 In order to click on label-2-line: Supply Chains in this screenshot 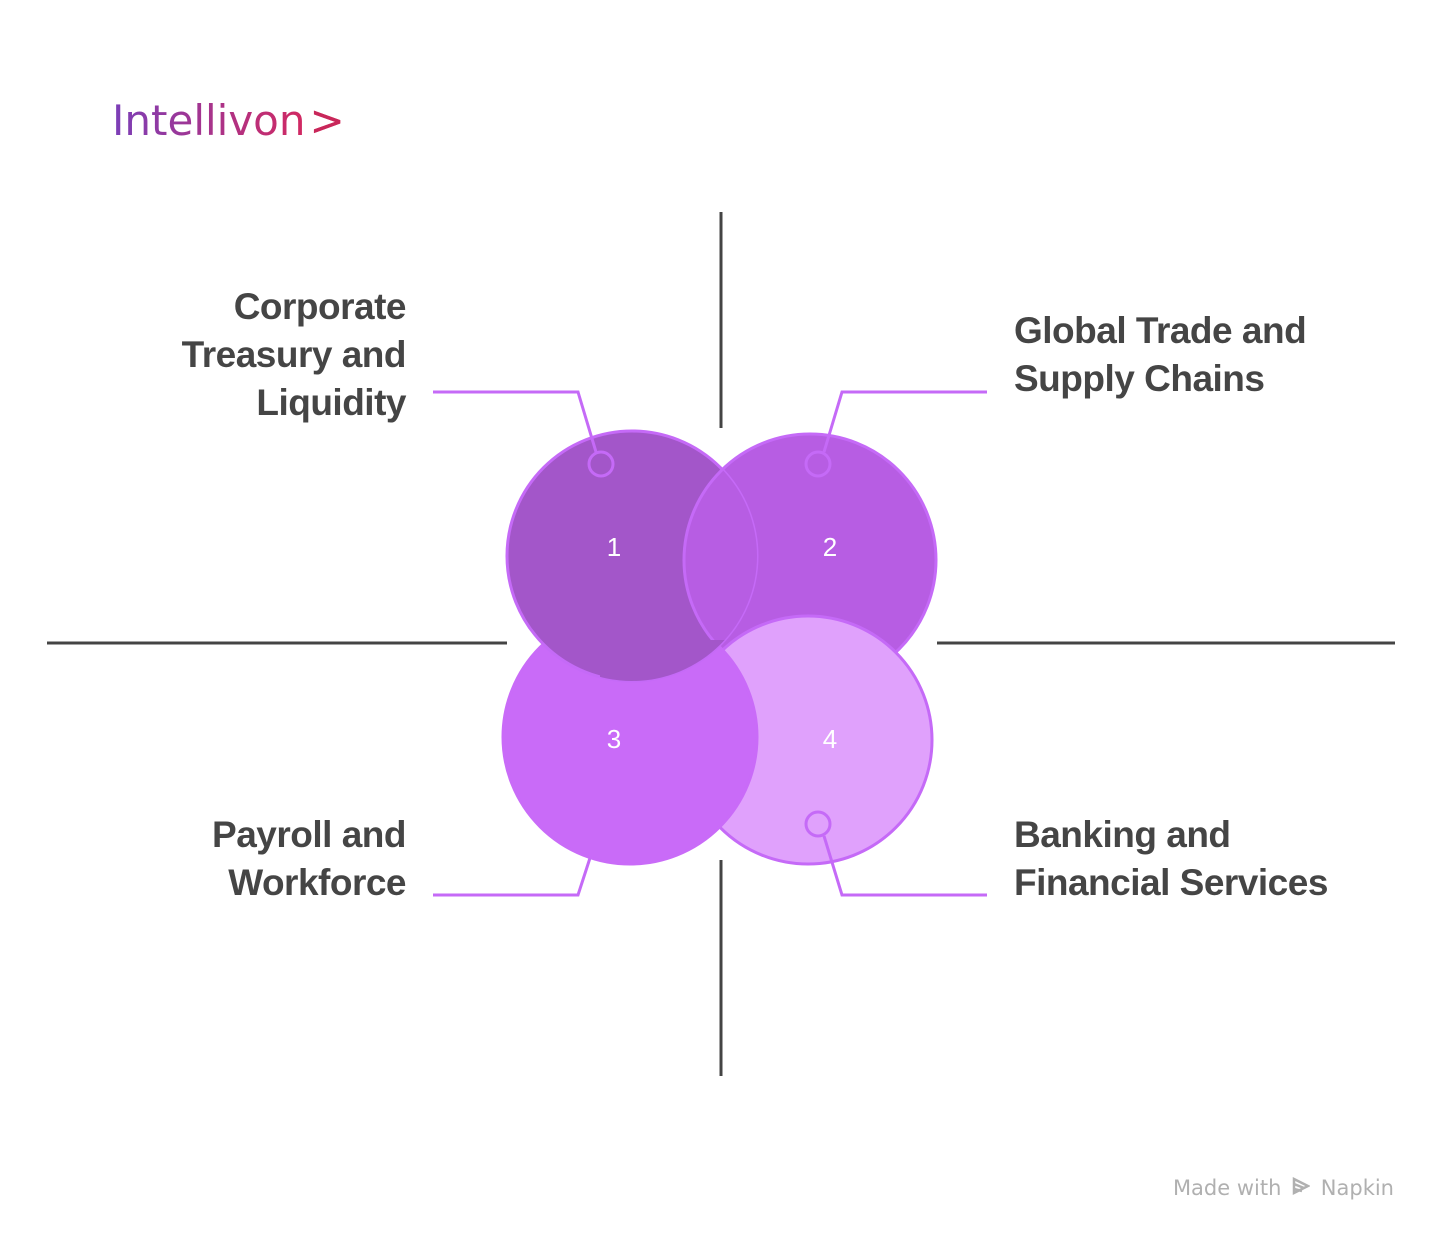, I will do `click(1139, 378)`.